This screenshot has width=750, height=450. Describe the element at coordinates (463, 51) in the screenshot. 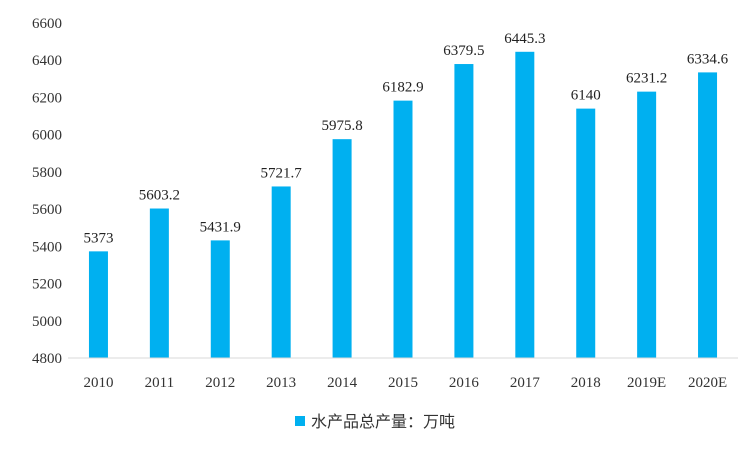

I see `data-label: 6379.5` at that location.